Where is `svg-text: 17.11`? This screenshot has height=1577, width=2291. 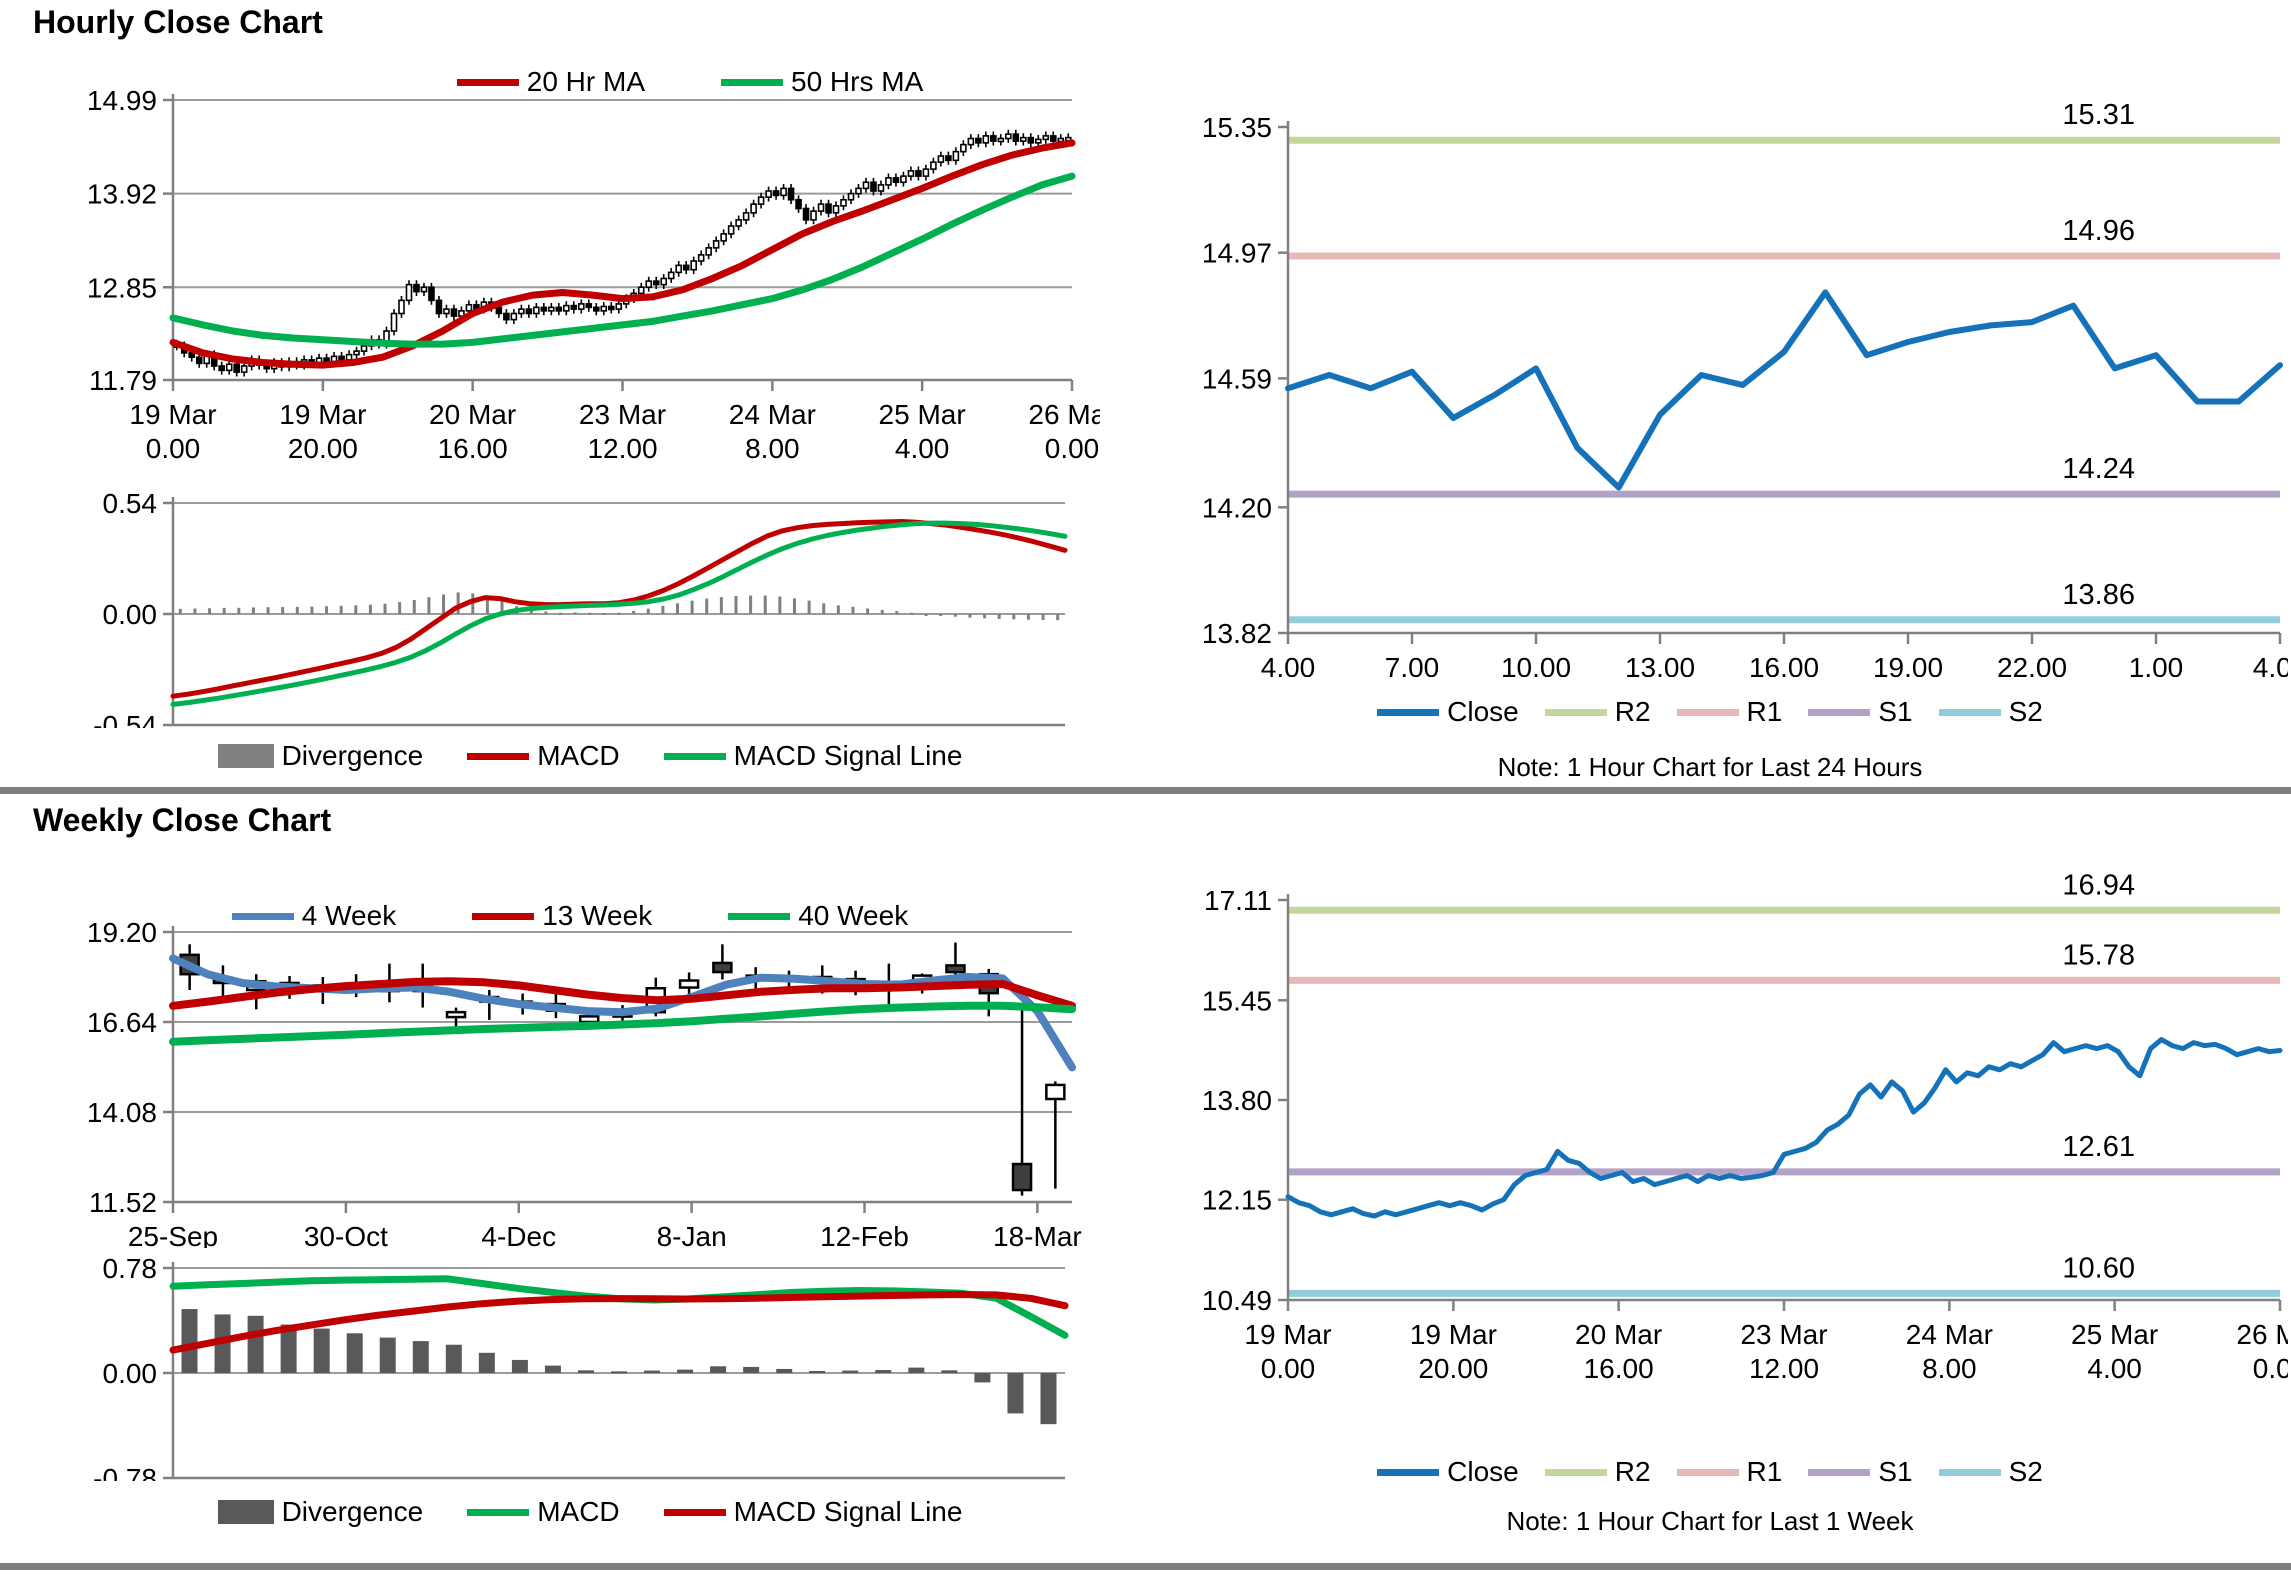
svg-text: 17.11 is located at coordinates (1238, 900).